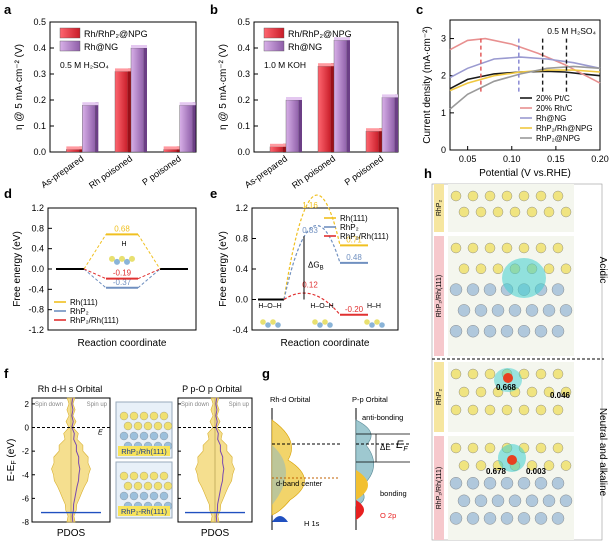 This screenshot has height=553, width=614. I want to click on h1s-peak, so click(280, 519).